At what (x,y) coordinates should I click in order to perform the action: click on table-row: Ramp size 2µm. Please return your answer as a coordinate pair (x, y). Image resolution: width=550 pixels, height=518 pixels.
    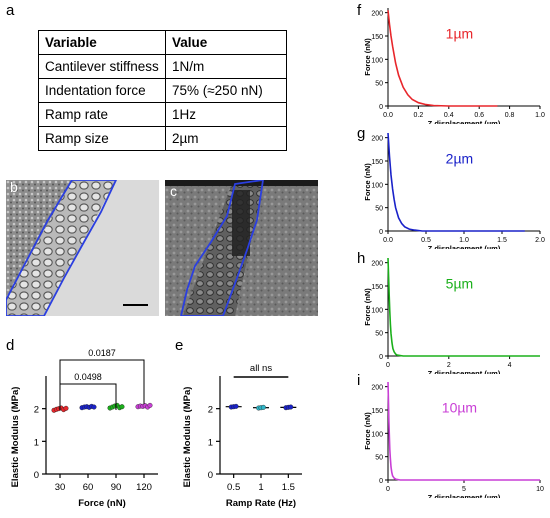
    Looking at the image, I should click on (162, 138).